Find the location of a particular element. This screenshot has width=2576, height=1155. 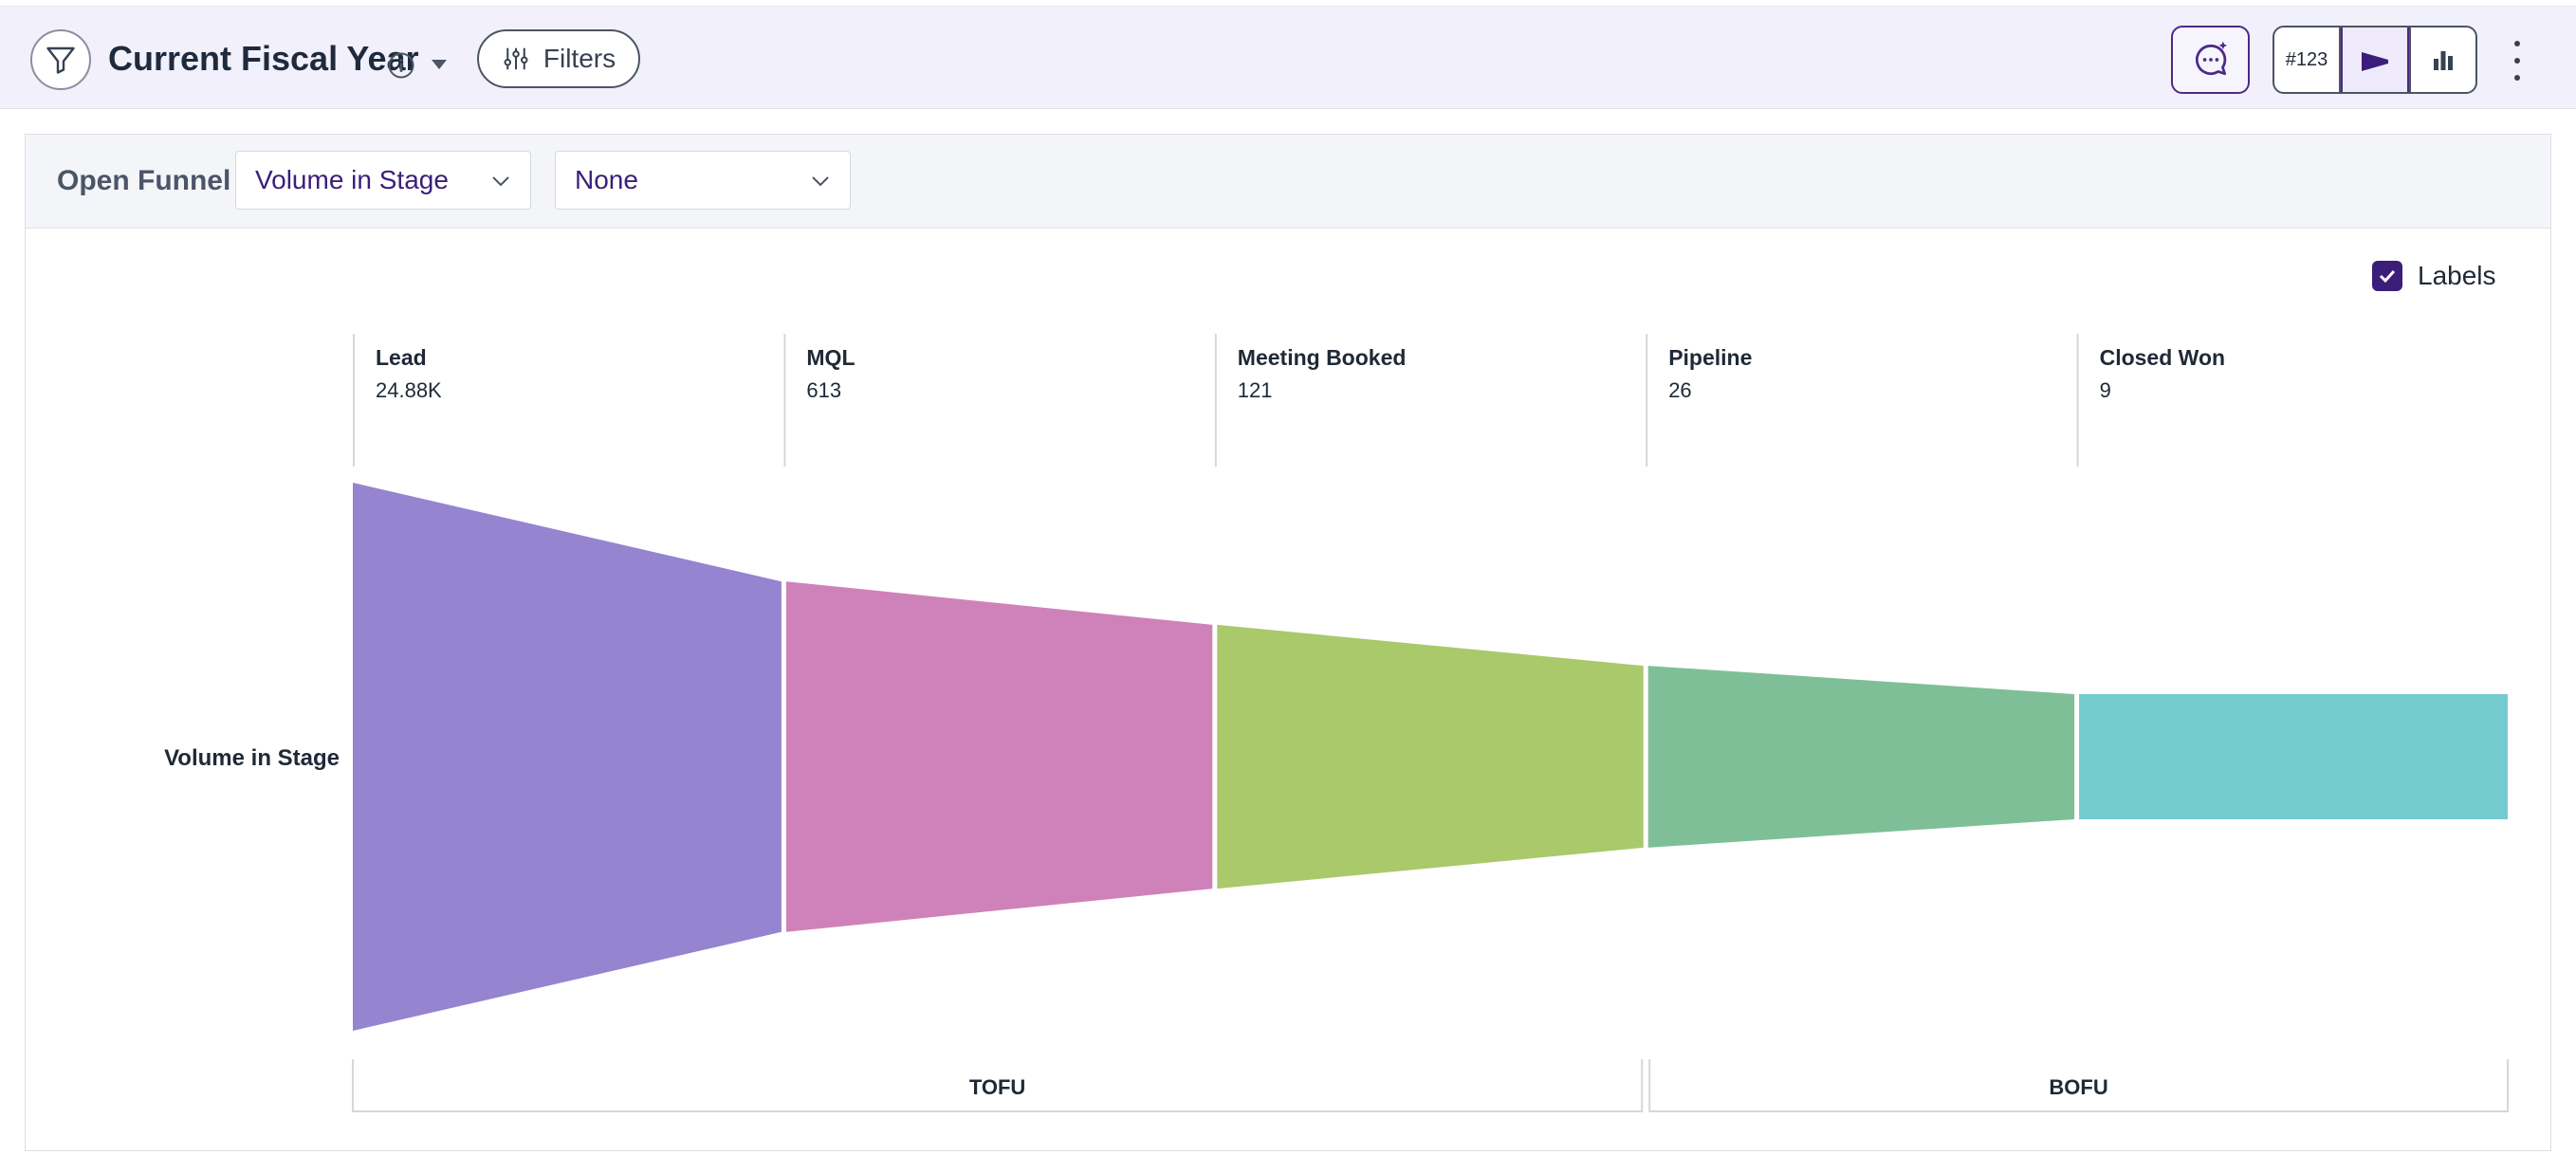

info-icon is located at coordinates (401, 65).